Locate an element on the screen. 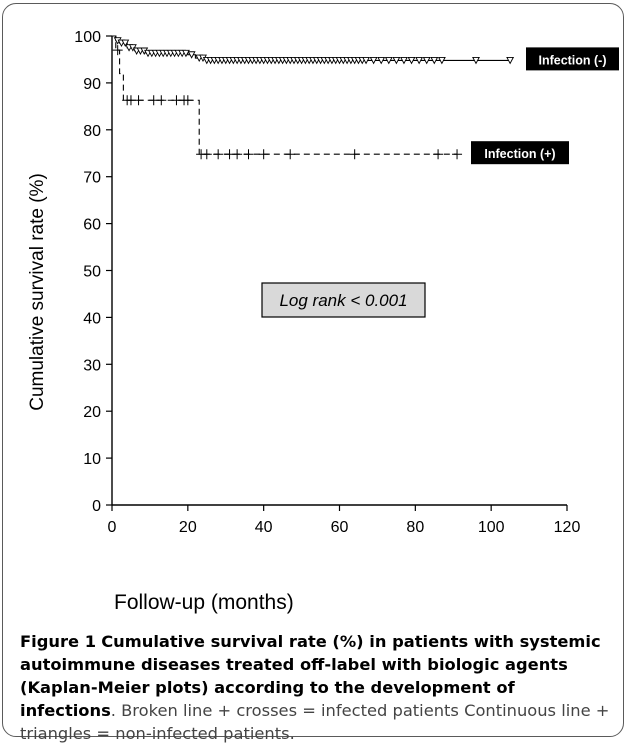 This screenshot has width=629, height=745. y-tick-label: 50 is located at coordinates (92, 272).